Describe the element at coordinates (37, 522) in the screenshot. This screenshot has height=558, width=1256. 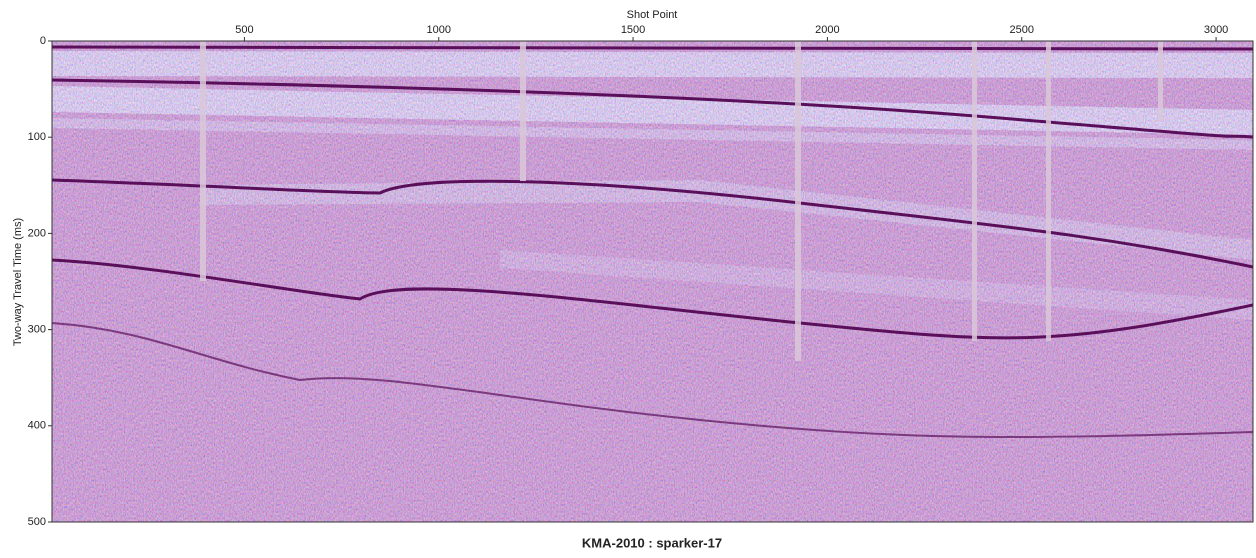
I see `y-tick-label: 500` at that location.